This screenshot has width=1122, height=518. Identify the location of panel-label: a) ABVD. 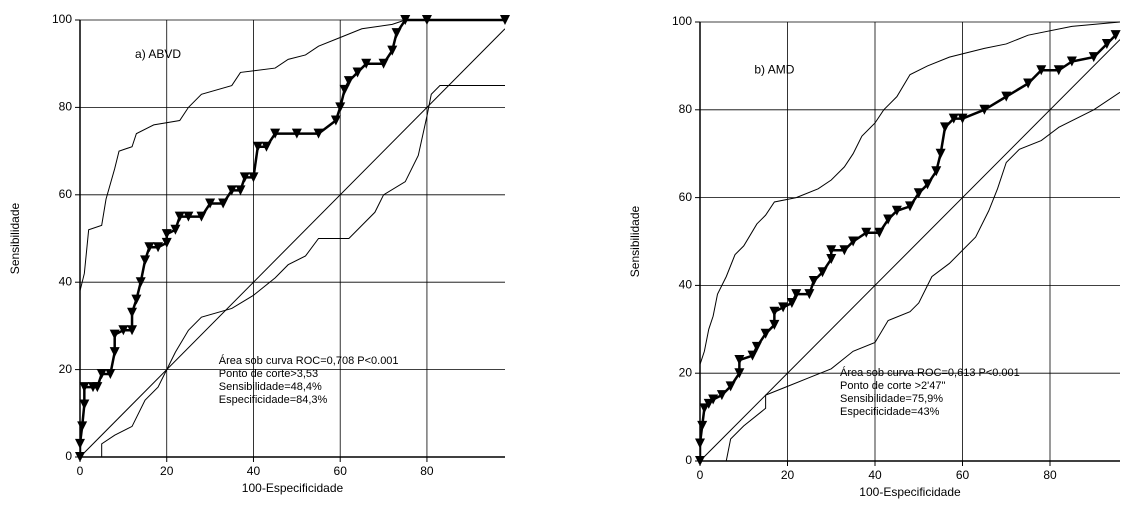
(158, 54).